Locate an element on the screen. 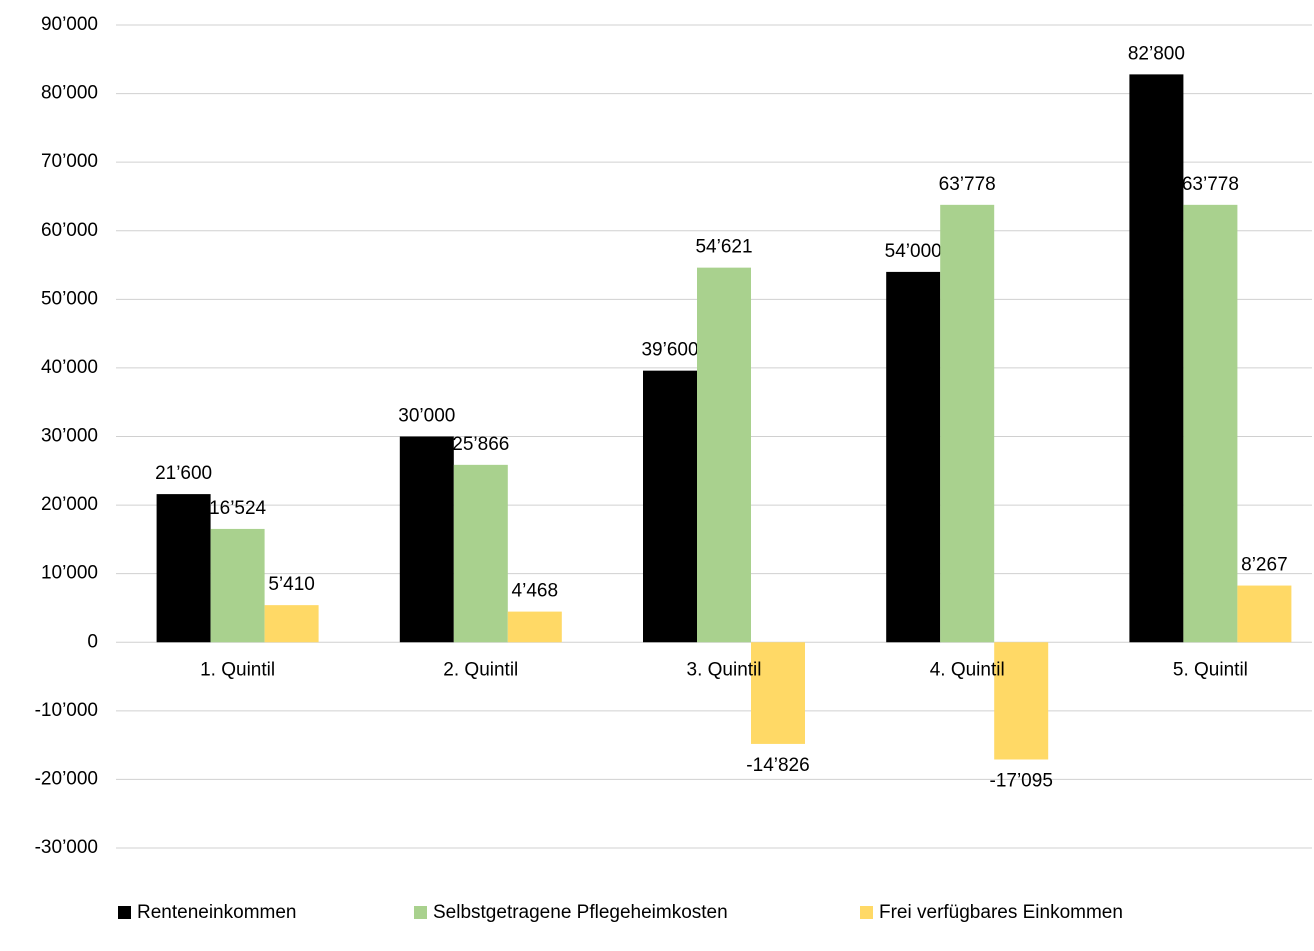 This screenshot has height=951, width=1314. y-tick-label: 80’000 is located at coordinates (69, 93).